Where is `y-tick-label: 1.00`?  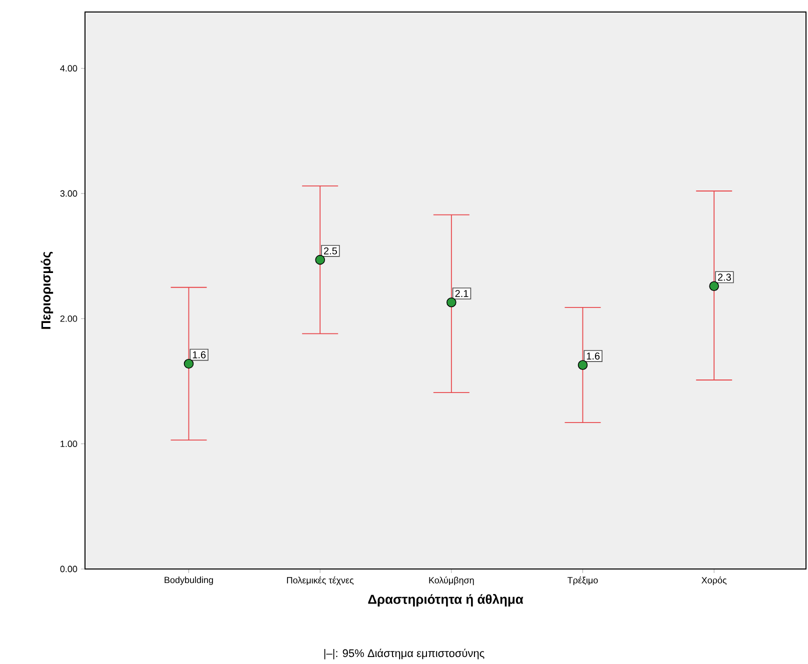
y-tick-label: 1.00 is located at coordinates (69, 444).